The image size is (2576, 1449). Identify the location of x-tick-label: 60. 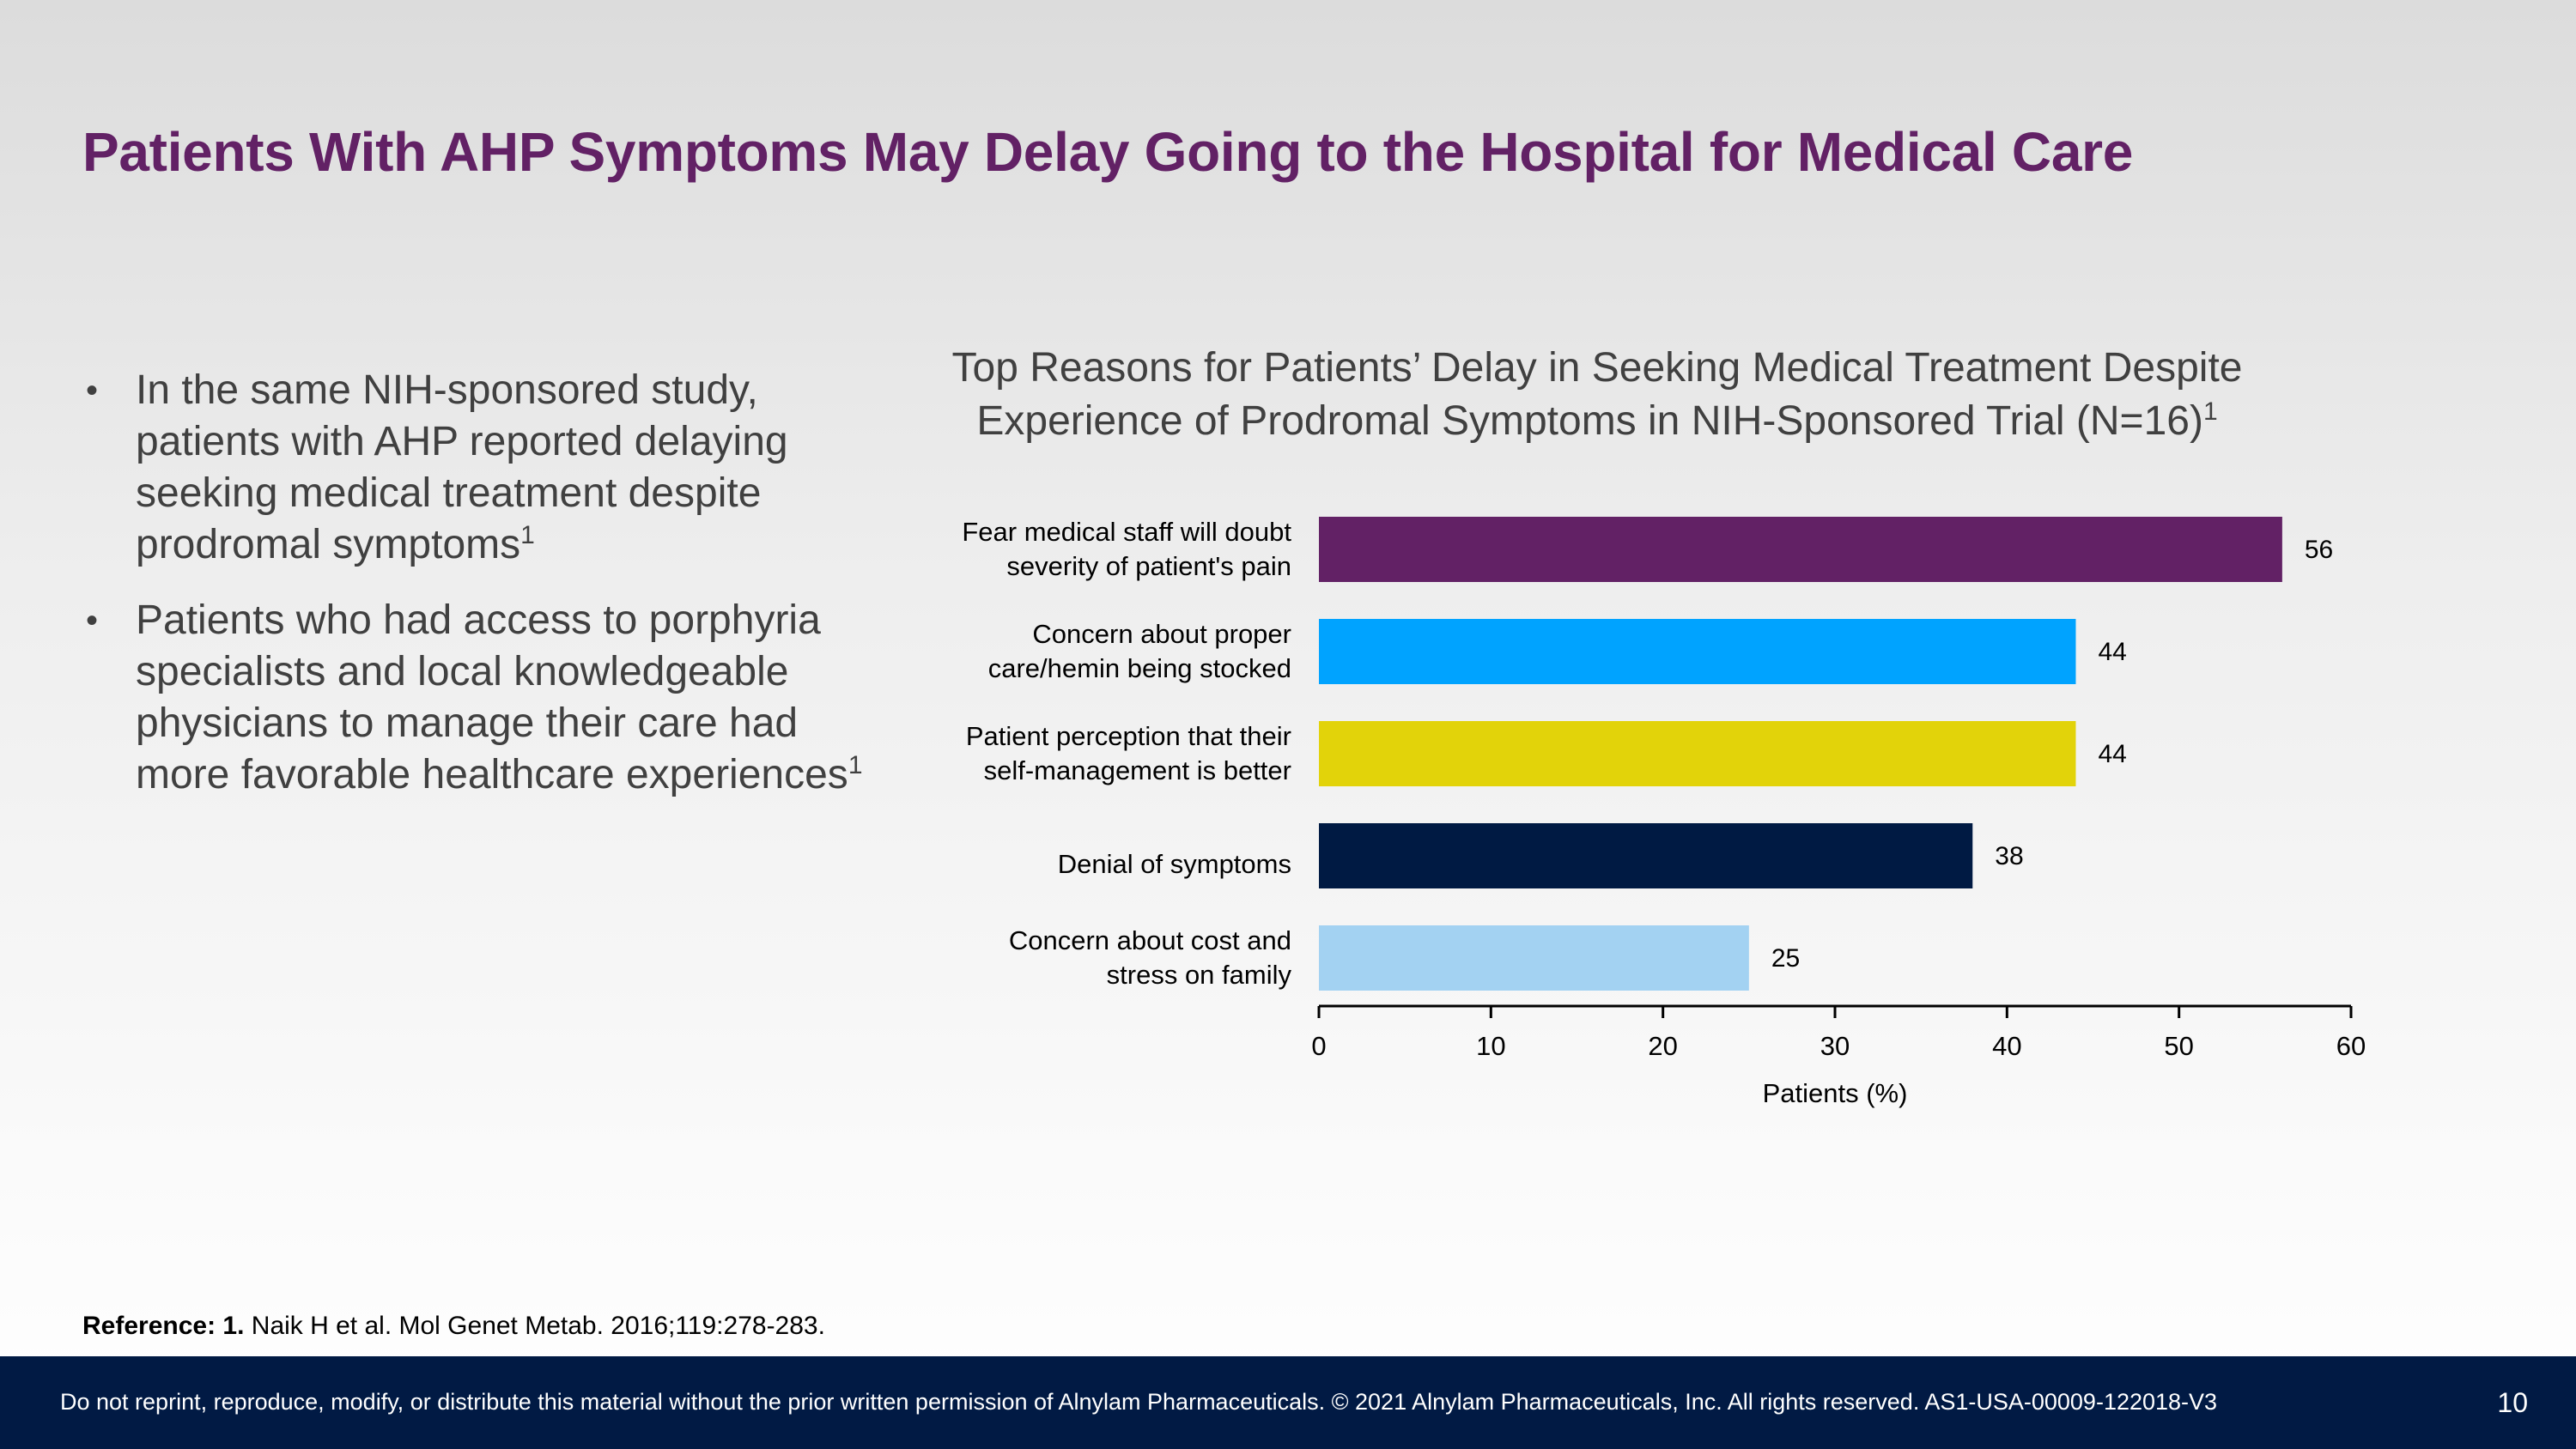
(2351, 1046).